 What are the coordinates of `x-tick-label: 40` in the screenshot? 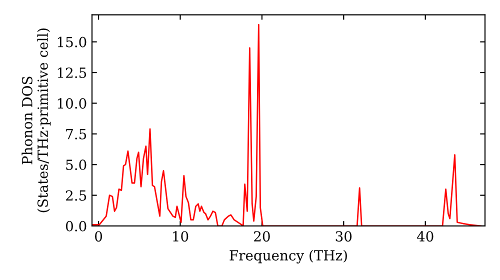 It's located at (425, 236).